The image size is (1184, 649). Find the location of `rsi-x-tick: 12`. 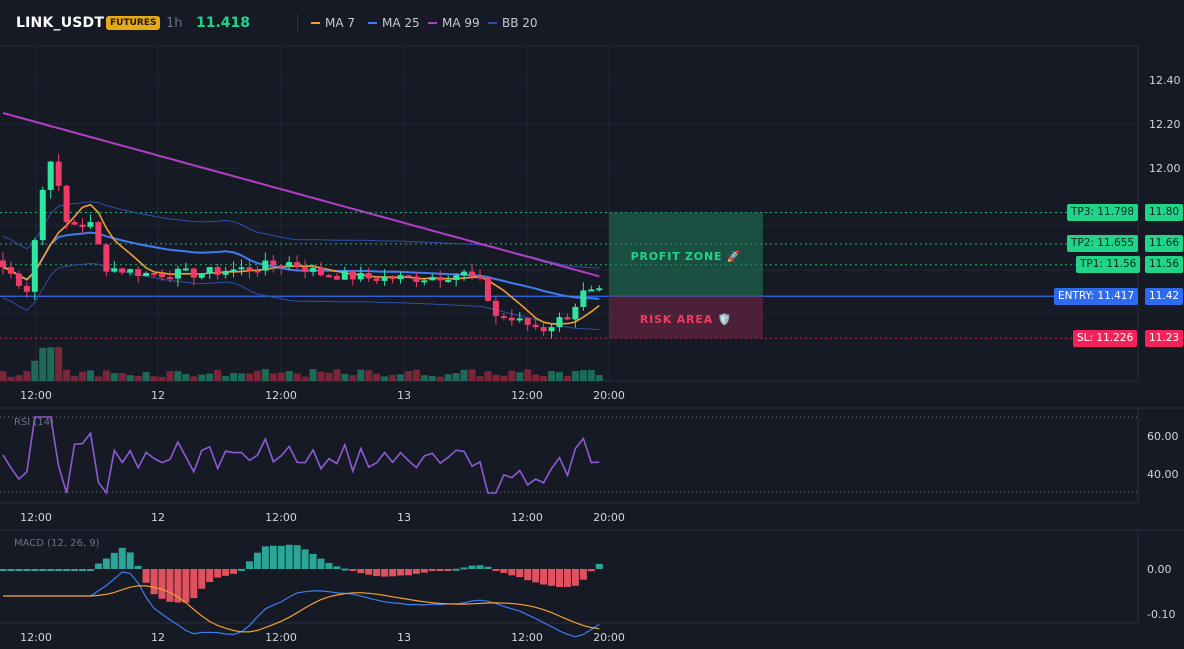

rsi-x-tick: 12 is located at coordinates (158, 517).